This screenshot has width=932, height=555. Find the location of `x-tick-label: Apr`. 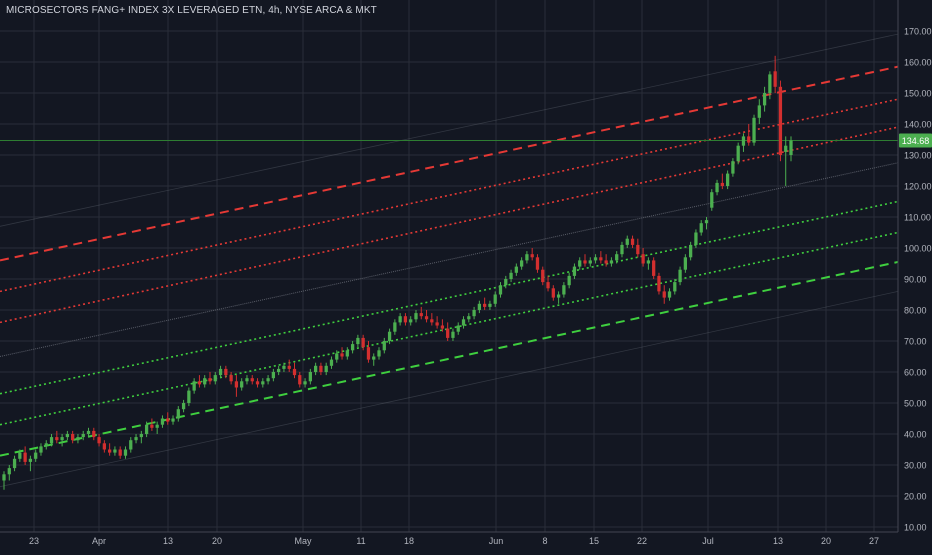

x-tick-label: Apr is located at coordinates (99, 541).